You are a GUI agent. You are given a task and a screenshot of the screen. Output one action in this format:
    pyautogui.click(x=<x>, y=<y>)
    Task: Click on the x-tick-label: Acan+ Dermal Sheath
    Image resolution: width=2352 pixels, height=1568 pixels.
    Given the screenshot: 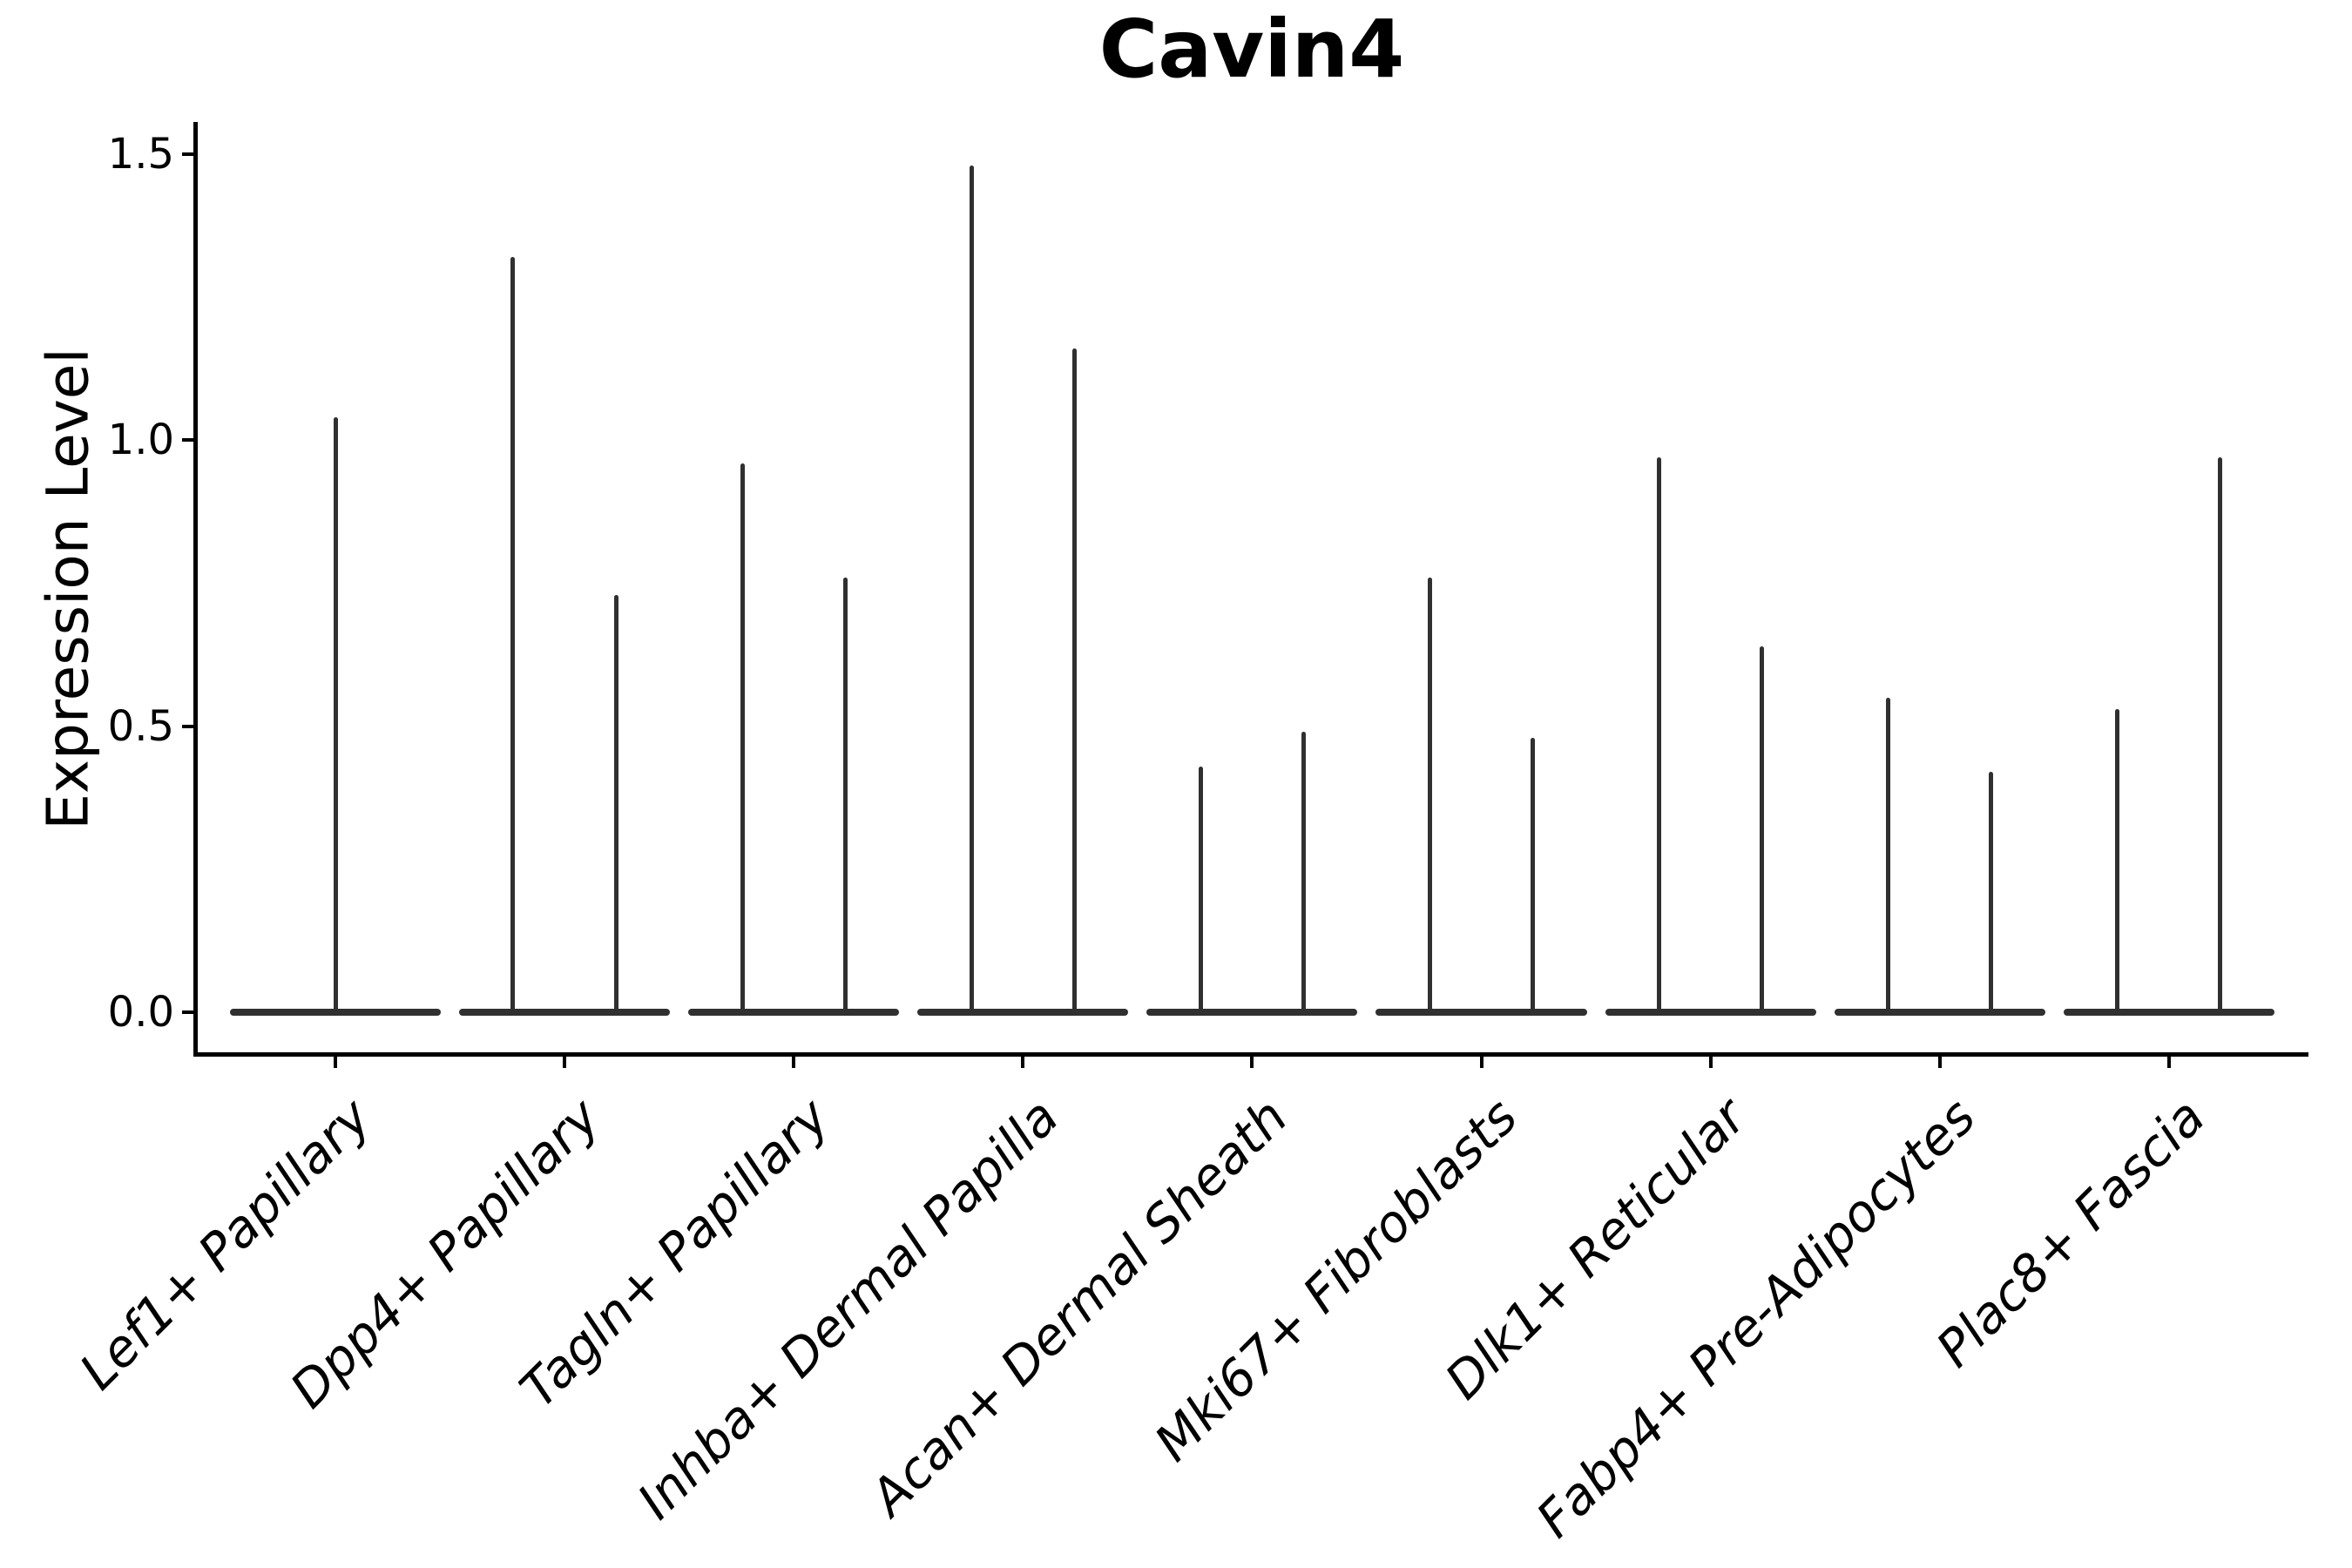 What is the action you would take?
    pyautogui.click(x=1079, y=1306)
    